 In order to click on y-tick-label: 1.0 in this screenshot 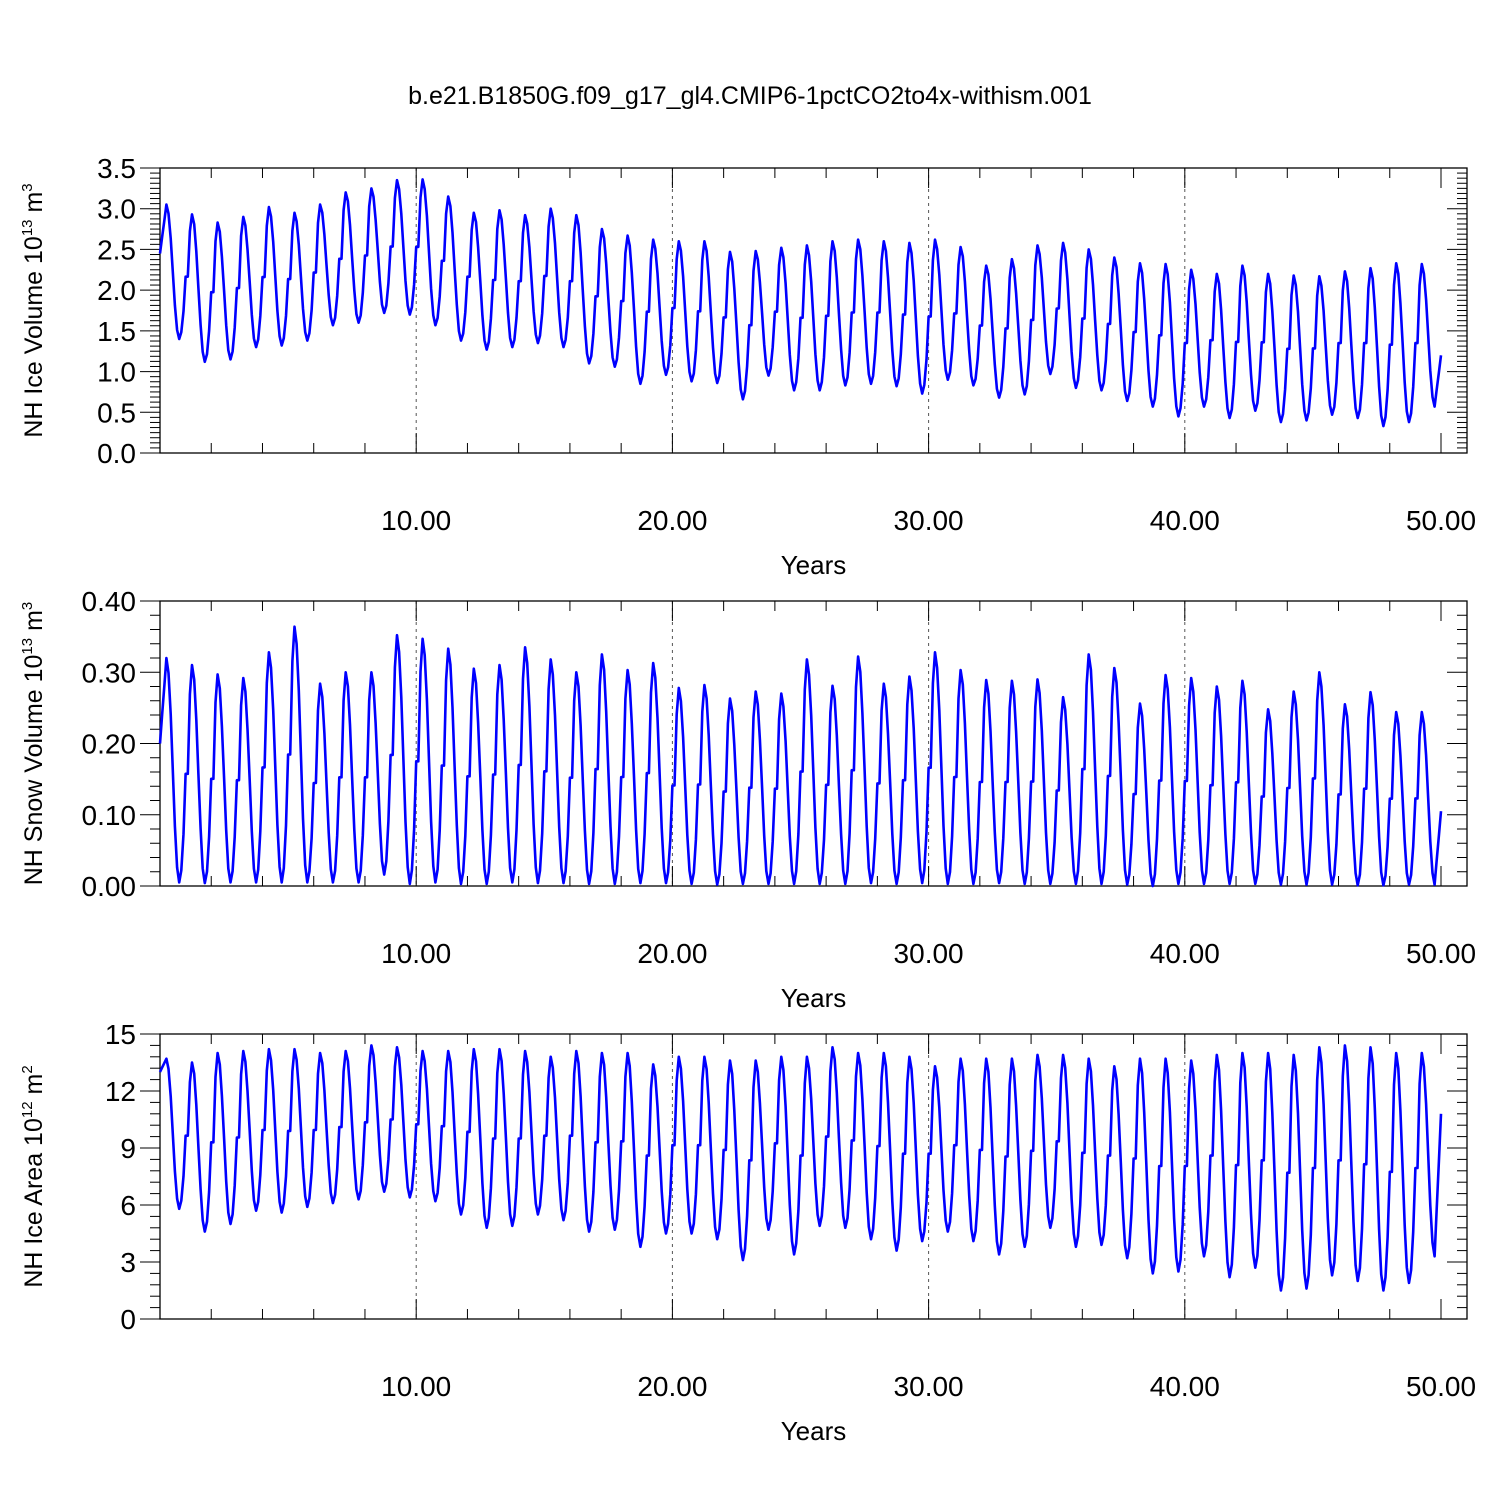, I will do `click(116, 372)`.